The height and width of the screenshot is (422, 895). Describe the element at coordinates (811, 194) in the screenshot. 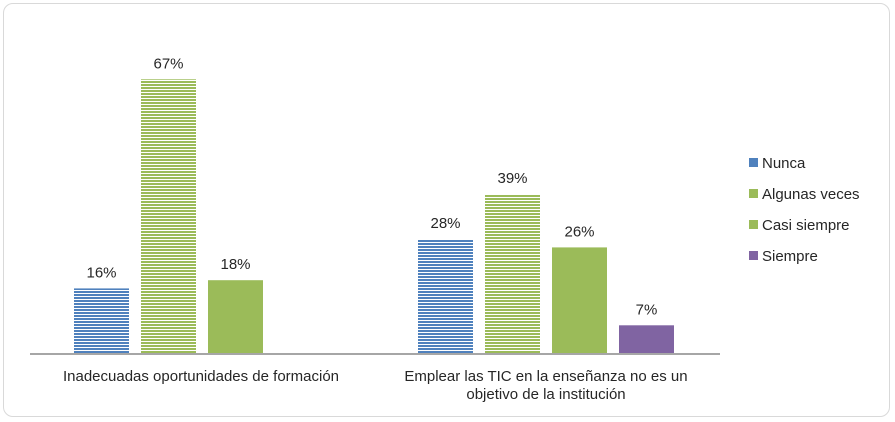

I see `legend-label: Algunas veces` at that location.